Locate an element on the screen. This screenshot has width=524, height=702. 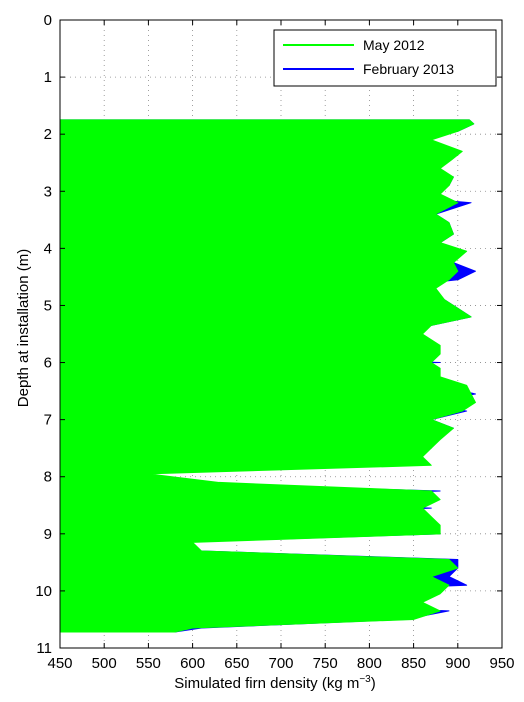
y-tick-label: 1 is located at coordinates (48, 77).